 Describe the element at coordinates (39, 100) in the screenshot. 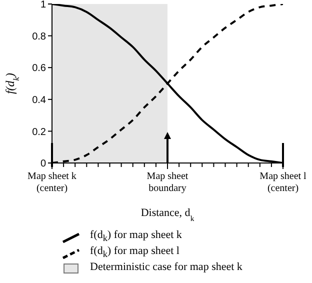

I see `y-tick-label: 0.4` at that location.